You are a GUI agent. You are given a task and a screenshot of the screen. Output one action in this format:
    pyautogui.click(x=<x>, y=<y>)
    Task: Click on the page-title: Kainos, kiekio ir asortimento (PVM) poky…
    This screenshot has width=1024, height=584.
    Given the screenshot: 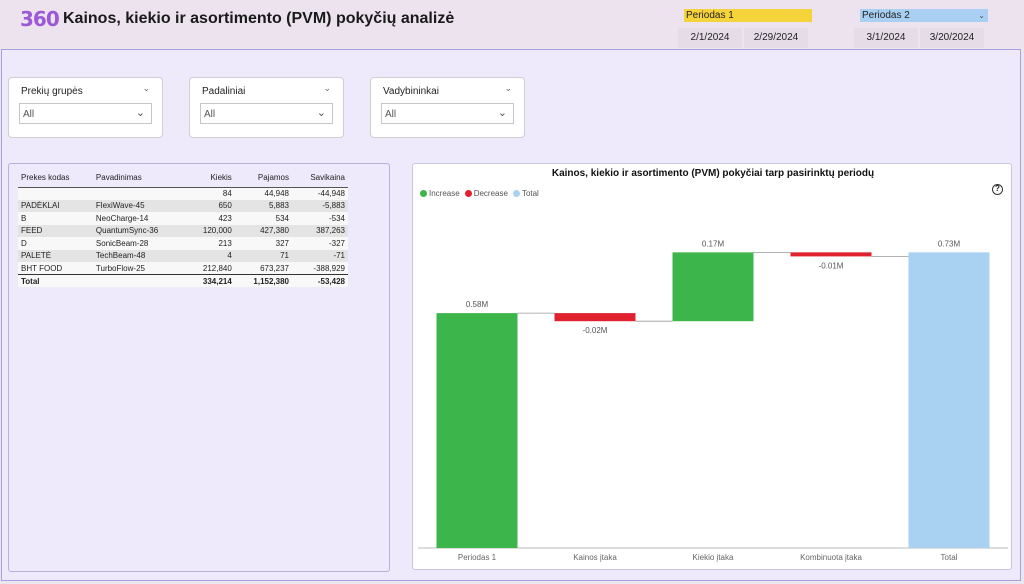 What is the action you would take?
    pyautogui.click(x=259, y=18)
    